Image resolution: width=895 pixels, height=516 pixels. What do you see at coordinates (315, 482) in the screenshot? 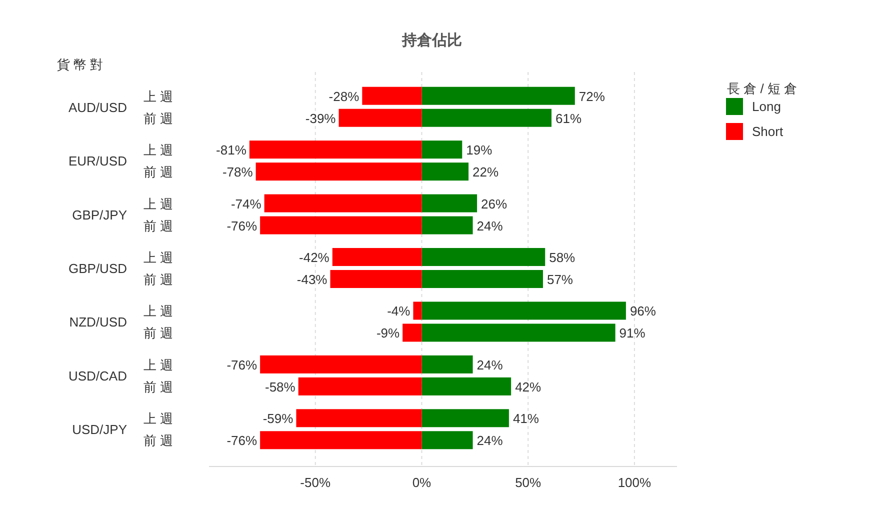
I see `xtick: -50%` at bounding box center [315, 482].